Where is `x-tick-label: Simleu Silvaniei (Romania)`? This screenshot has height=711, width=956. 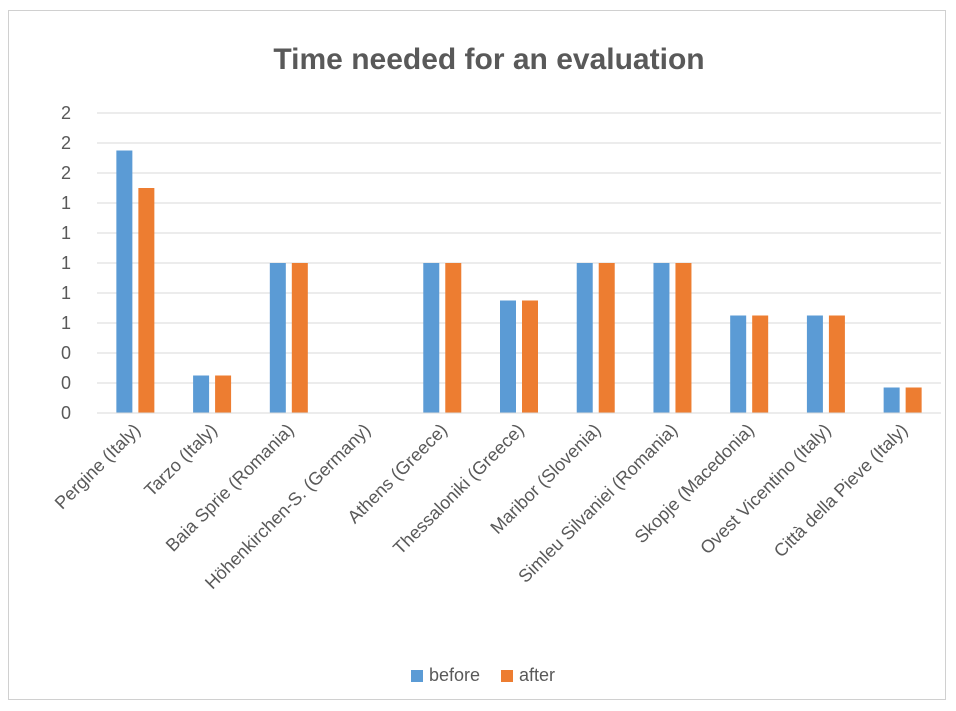 x-tick-label: Simleu Silvaniei (Romania) is located at coordinates (597, 503).